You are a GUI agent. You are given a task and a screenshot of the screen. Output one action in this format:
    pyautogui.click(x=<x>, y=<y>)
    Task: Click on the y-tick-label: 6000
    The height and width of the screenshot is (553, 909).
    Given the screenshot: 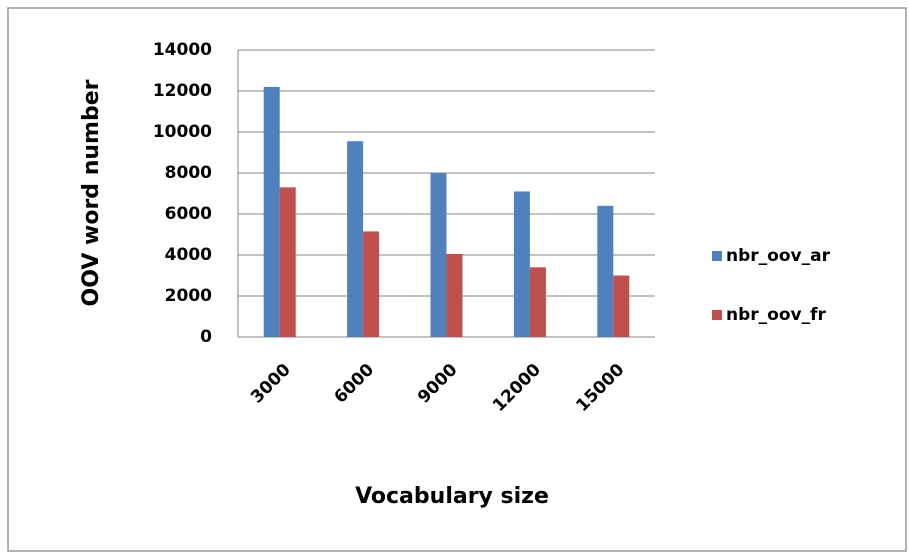 What is the action you would take?
    pyautogui.click(x=188, y=214)
    